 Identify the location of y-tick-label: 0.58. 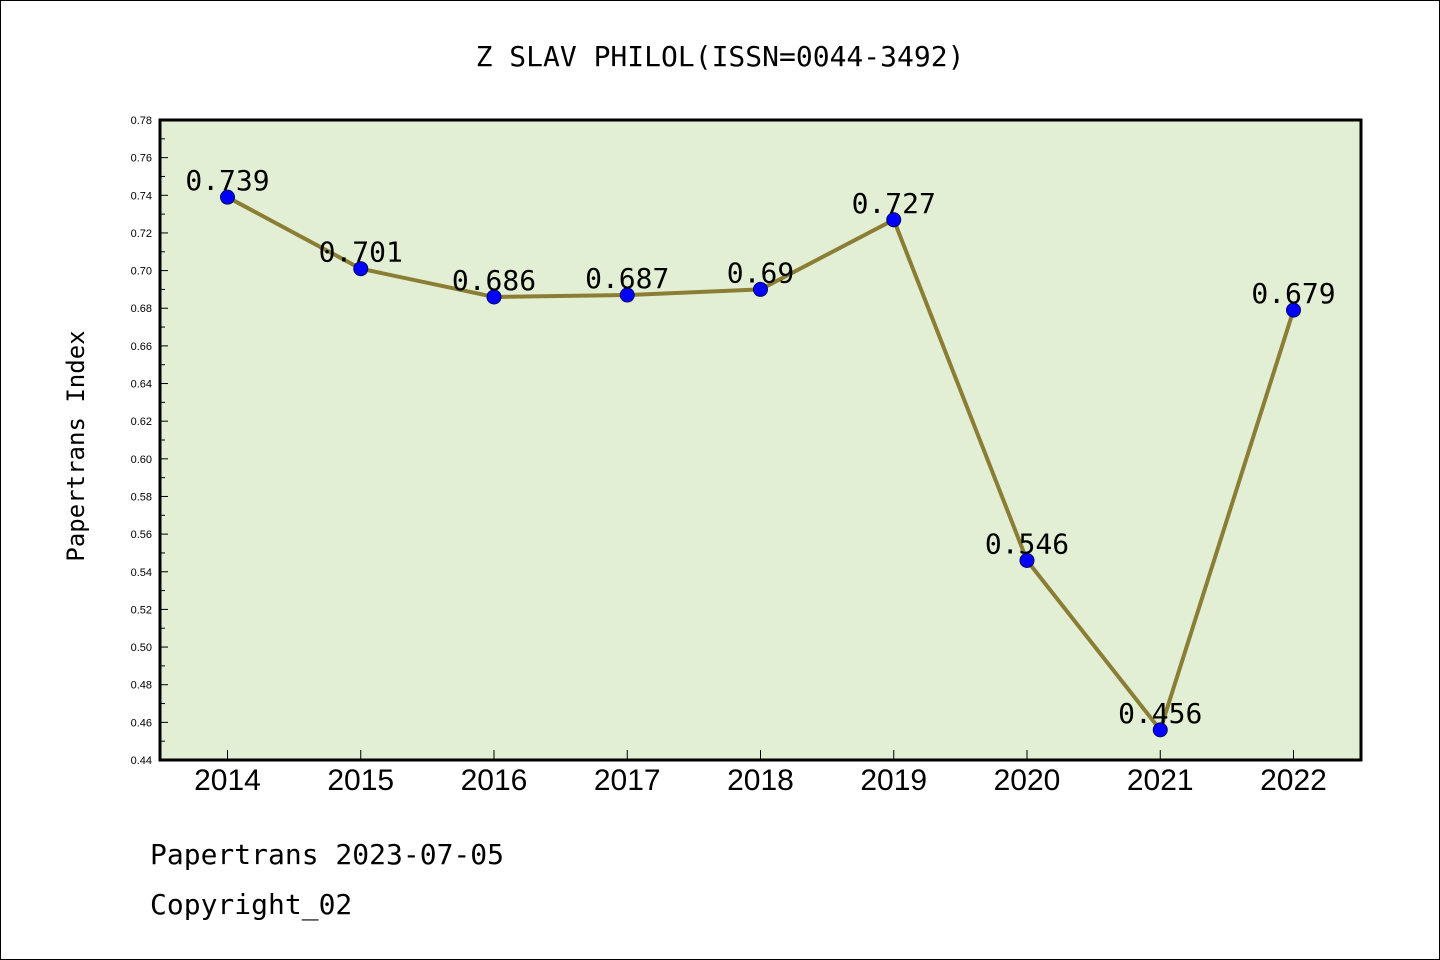
(141, 497).